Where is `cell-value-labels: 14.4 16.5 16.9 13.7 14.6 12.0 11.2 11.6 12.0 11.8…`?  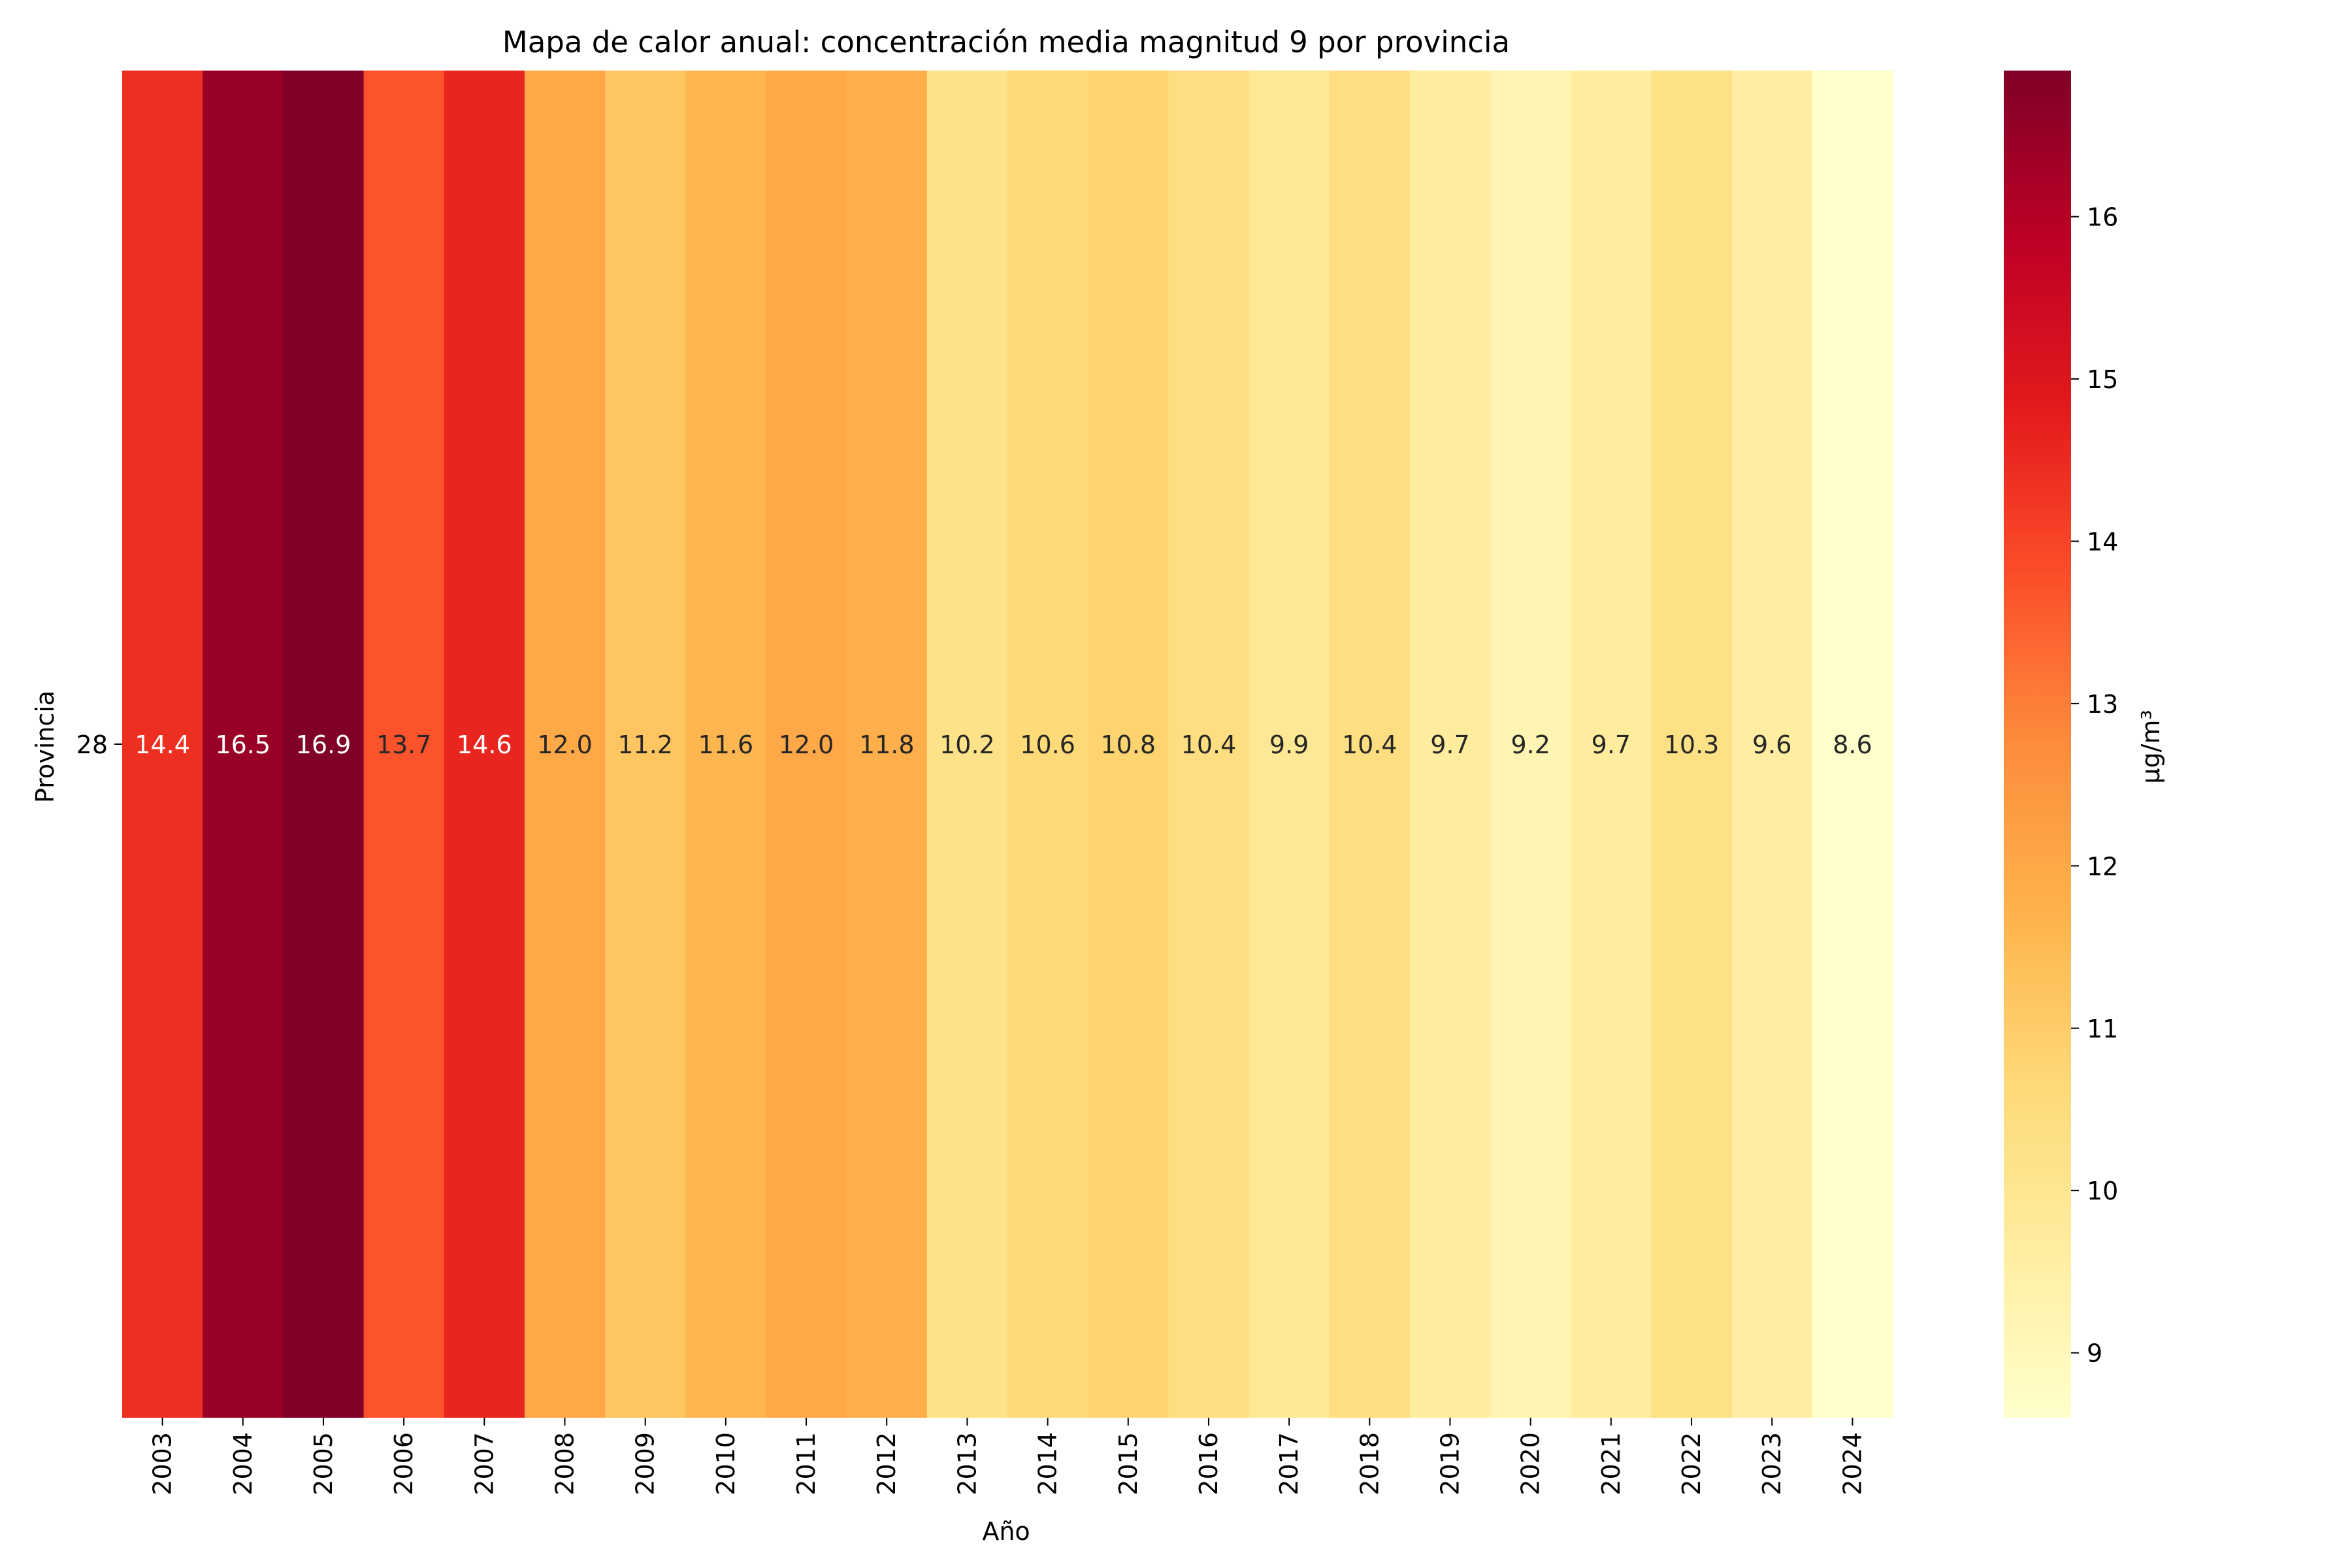 cell-value-labels: 14.4 16.5 16.9 13.7 14.6 12.0 11.2 11.6 12.0 11.8… is located at coordinates (1003, 744).